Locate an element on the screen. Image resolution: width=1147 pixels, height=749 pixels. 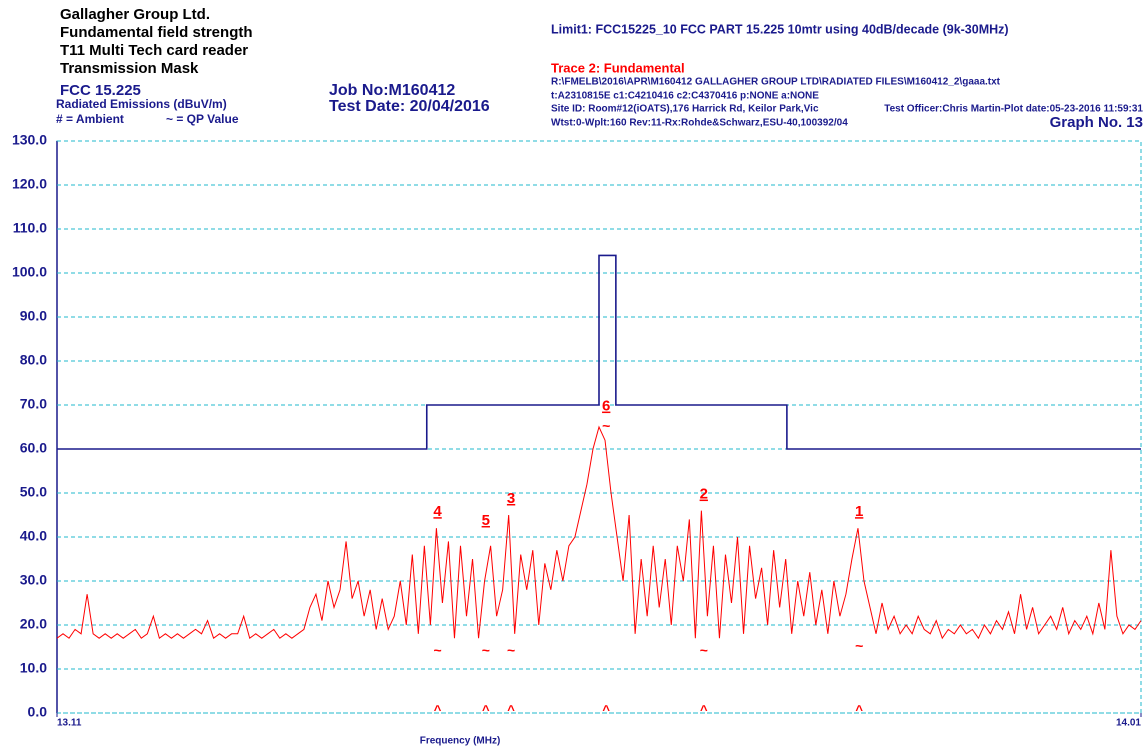
graph-number: Graph No. 13 is located at coordinates (1096, 122).